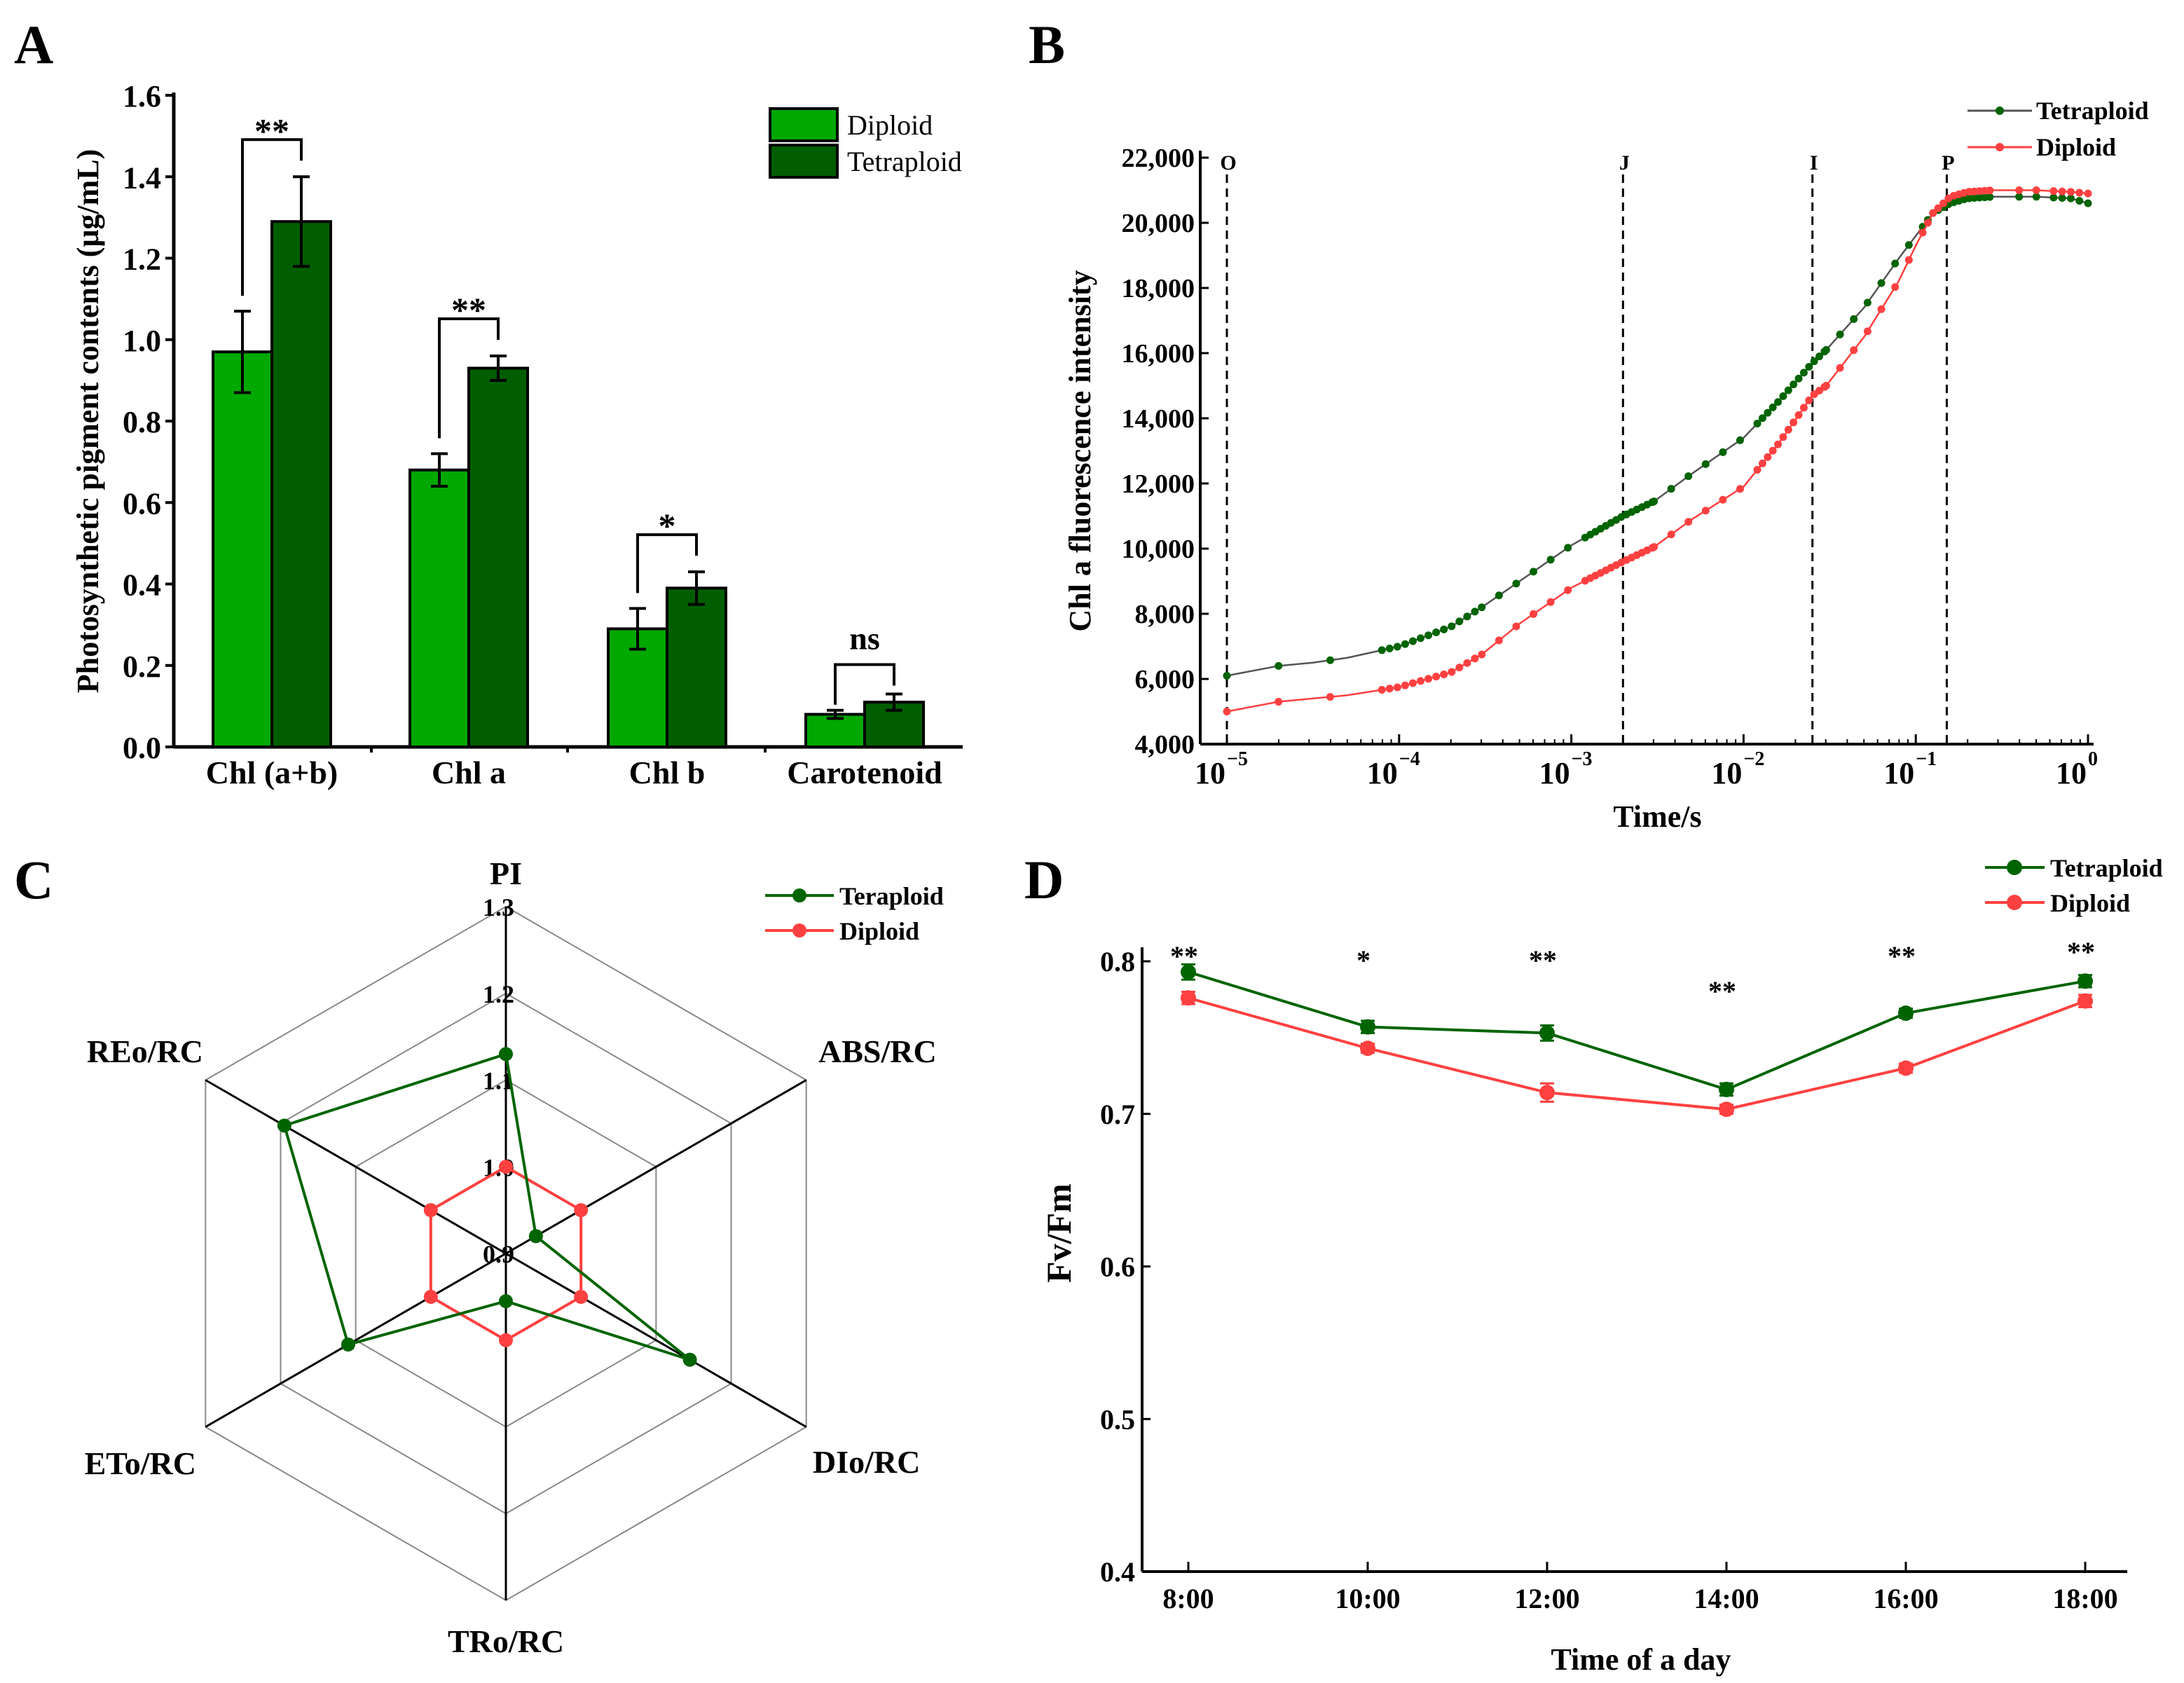 This screenshot has height=1683, width=2184. I want to click on y-tick-label: 0.0, so click(142, 748).